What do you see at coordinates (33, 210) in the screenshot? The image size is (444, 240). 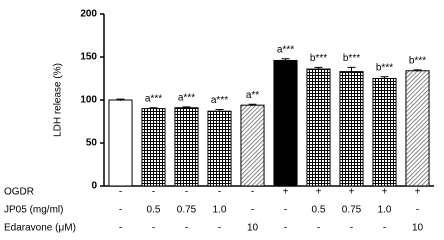 I see `treatment-label: JP05 (mg/ml)` at bounding box center [33, 210].